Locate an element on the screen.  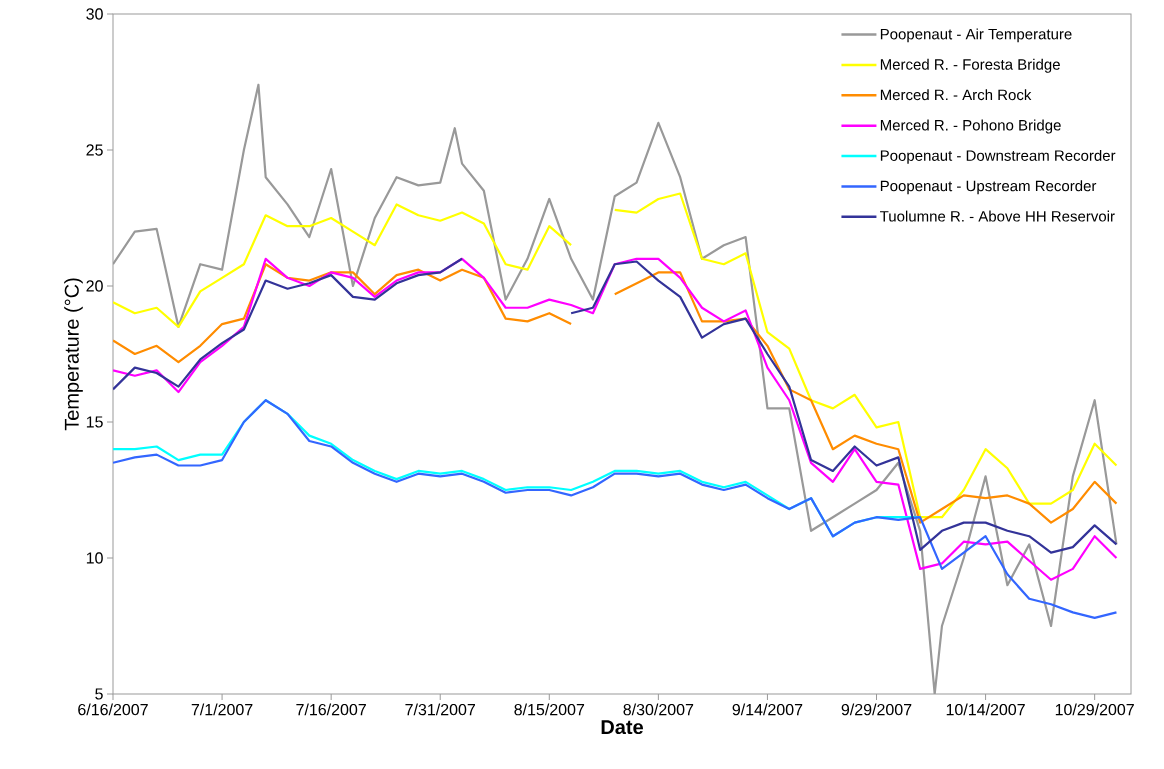
x-tick-label: 7/1/2007 is located at coordinates (222, 709).